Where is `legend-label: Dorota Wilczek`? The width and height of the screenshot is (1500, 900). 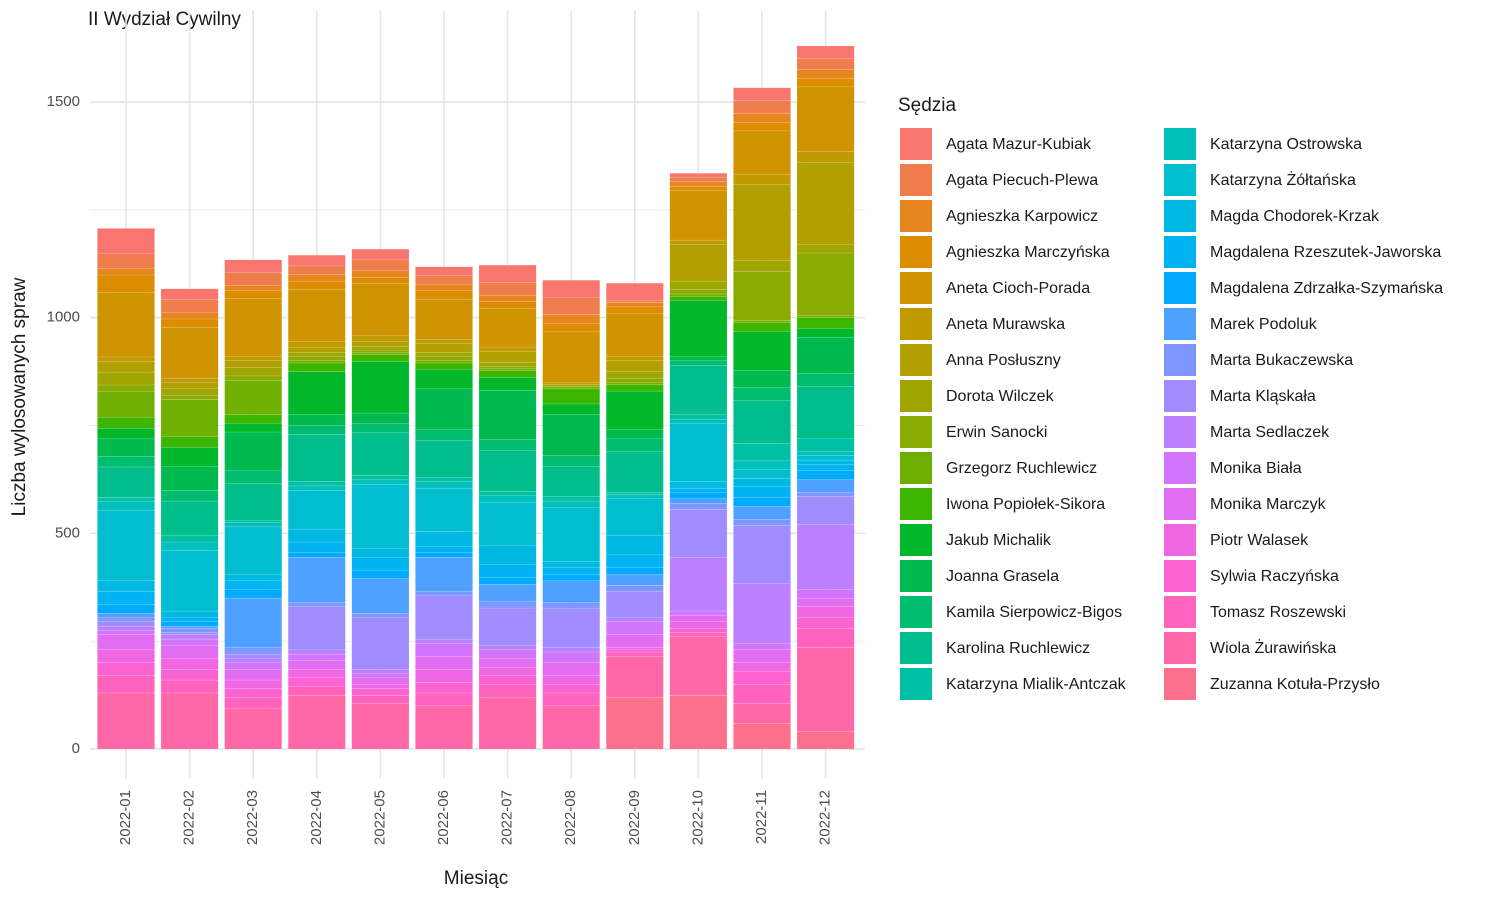 legend-label: Dorota Wilczek is located at coordinates (1000, 396).